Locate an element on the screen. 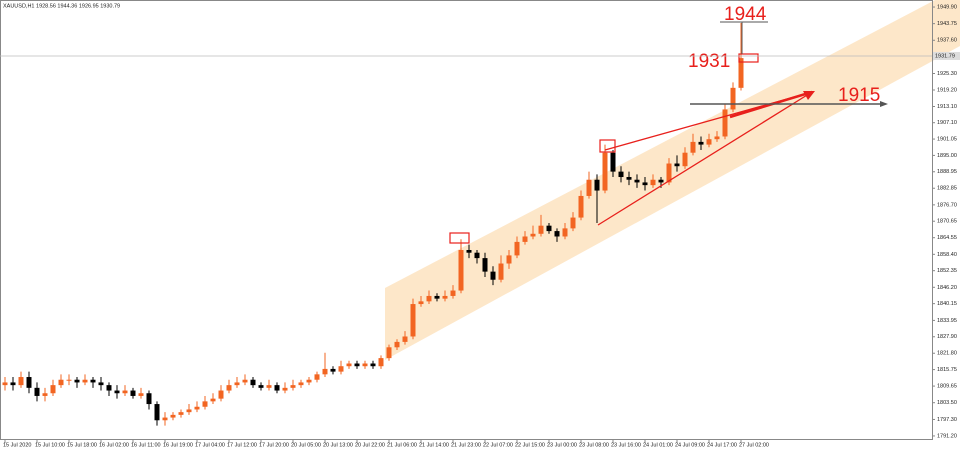 The height and width of the screenshot is (450, 960). y-tick-label: 1809.65 is located at coordinates (947, 387).